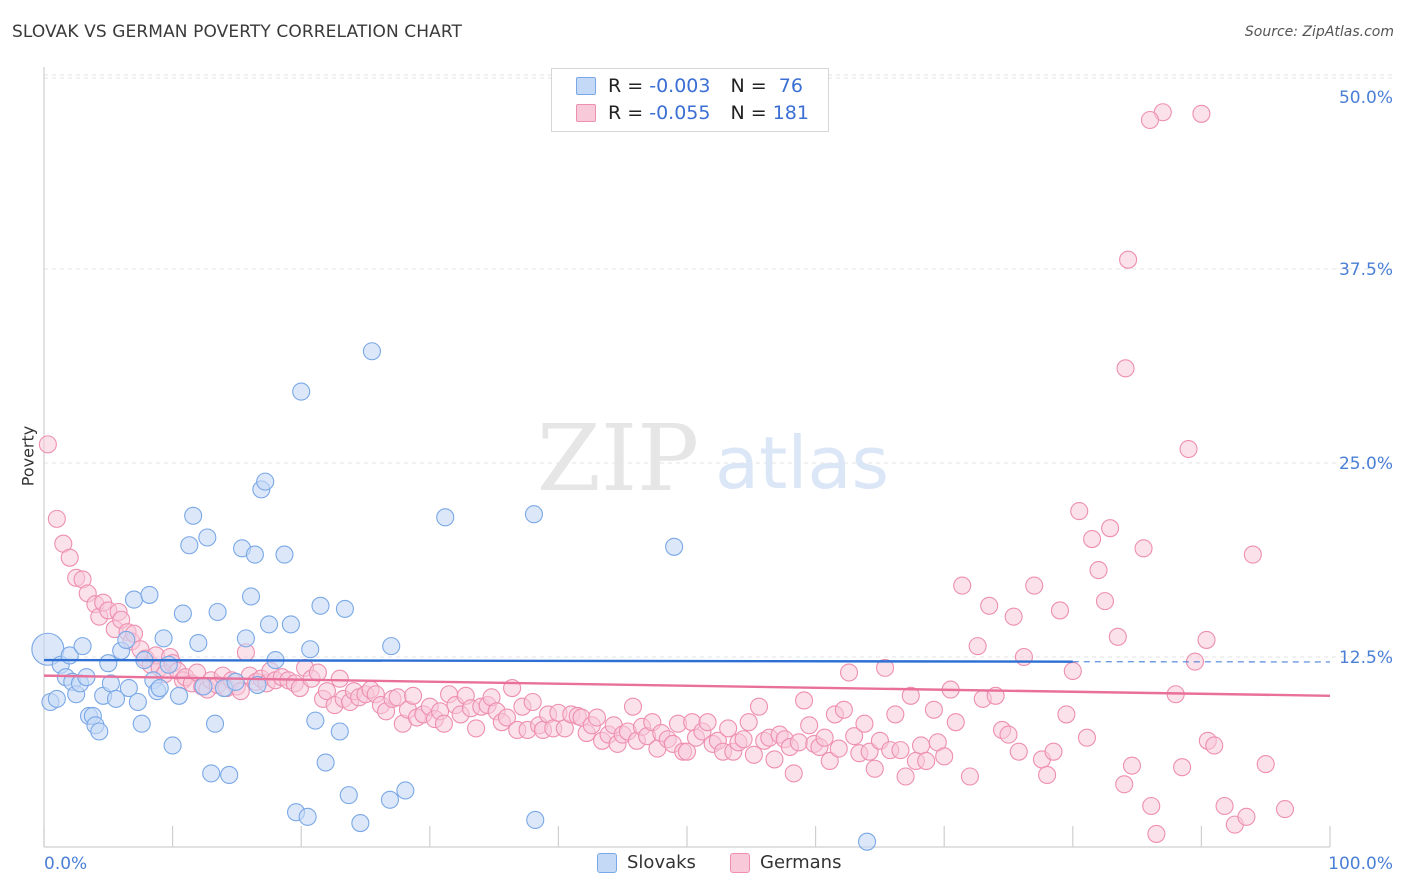  I want to click on correlation-legend: R = -0.003 N = 76 R = -0.055 N = 181, so click(690, 100).